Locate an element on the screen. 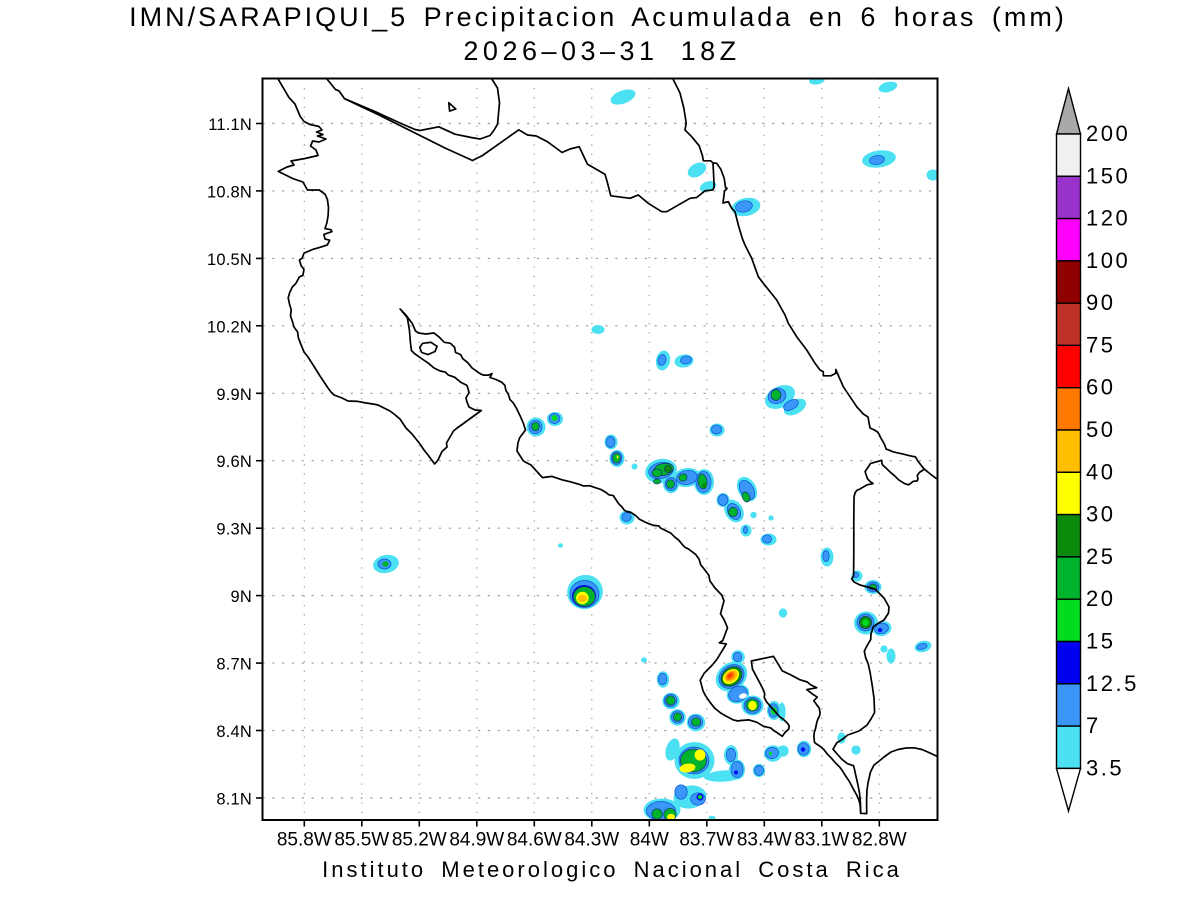 Image resolution: width=1200 pixels, height=900 pixels. svg-text: 60 is located at coordinates (1100, 387).